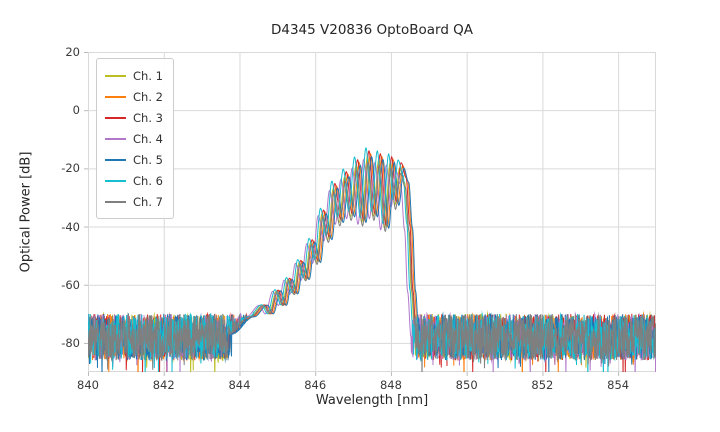 The width and height of the screenshot is (720, 432). I want to click on y-tick-label: 20, so click(72, 52).